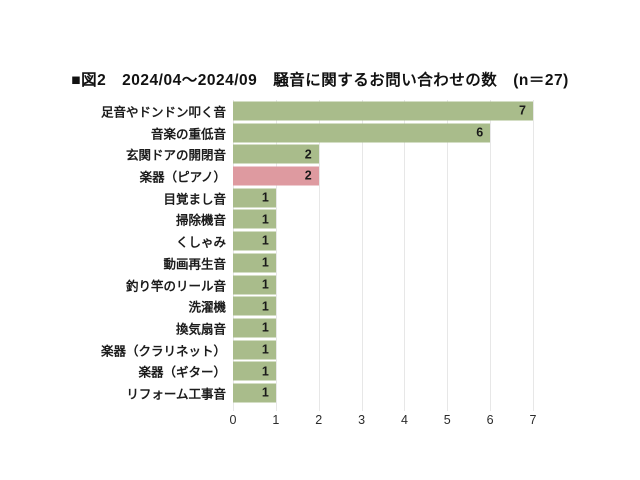 This screenshot has width=640, height=480. What do you see at coordinates (233, 420) in the screenshot?
I see `x-tick-label: 0` at bounding box center [233, 420].